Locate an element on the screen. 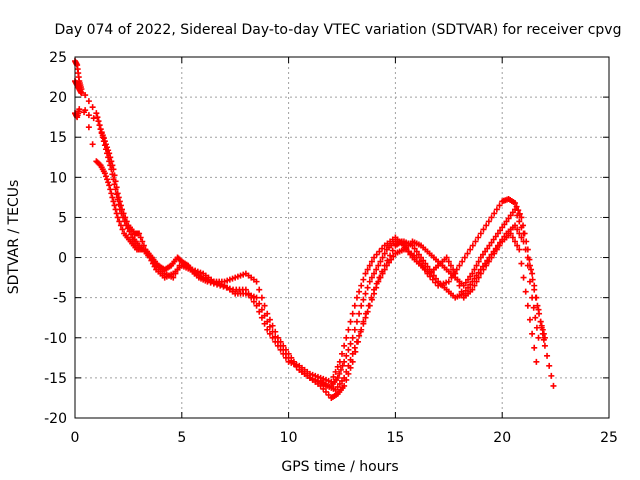  y-tick-label: -5 is located at coordinates (60, 299).